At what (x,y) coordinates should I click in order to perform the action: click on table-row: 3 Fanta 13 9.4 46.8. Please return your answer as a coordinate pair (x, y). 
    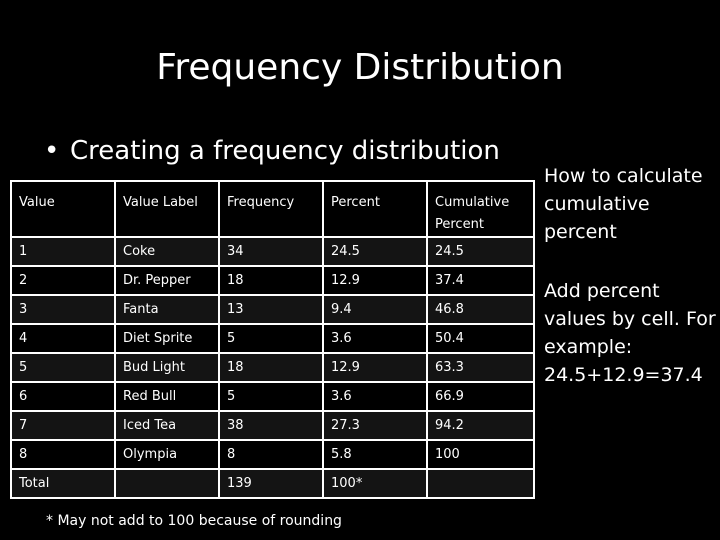
    Looking at the image, I should click on (272, 309).